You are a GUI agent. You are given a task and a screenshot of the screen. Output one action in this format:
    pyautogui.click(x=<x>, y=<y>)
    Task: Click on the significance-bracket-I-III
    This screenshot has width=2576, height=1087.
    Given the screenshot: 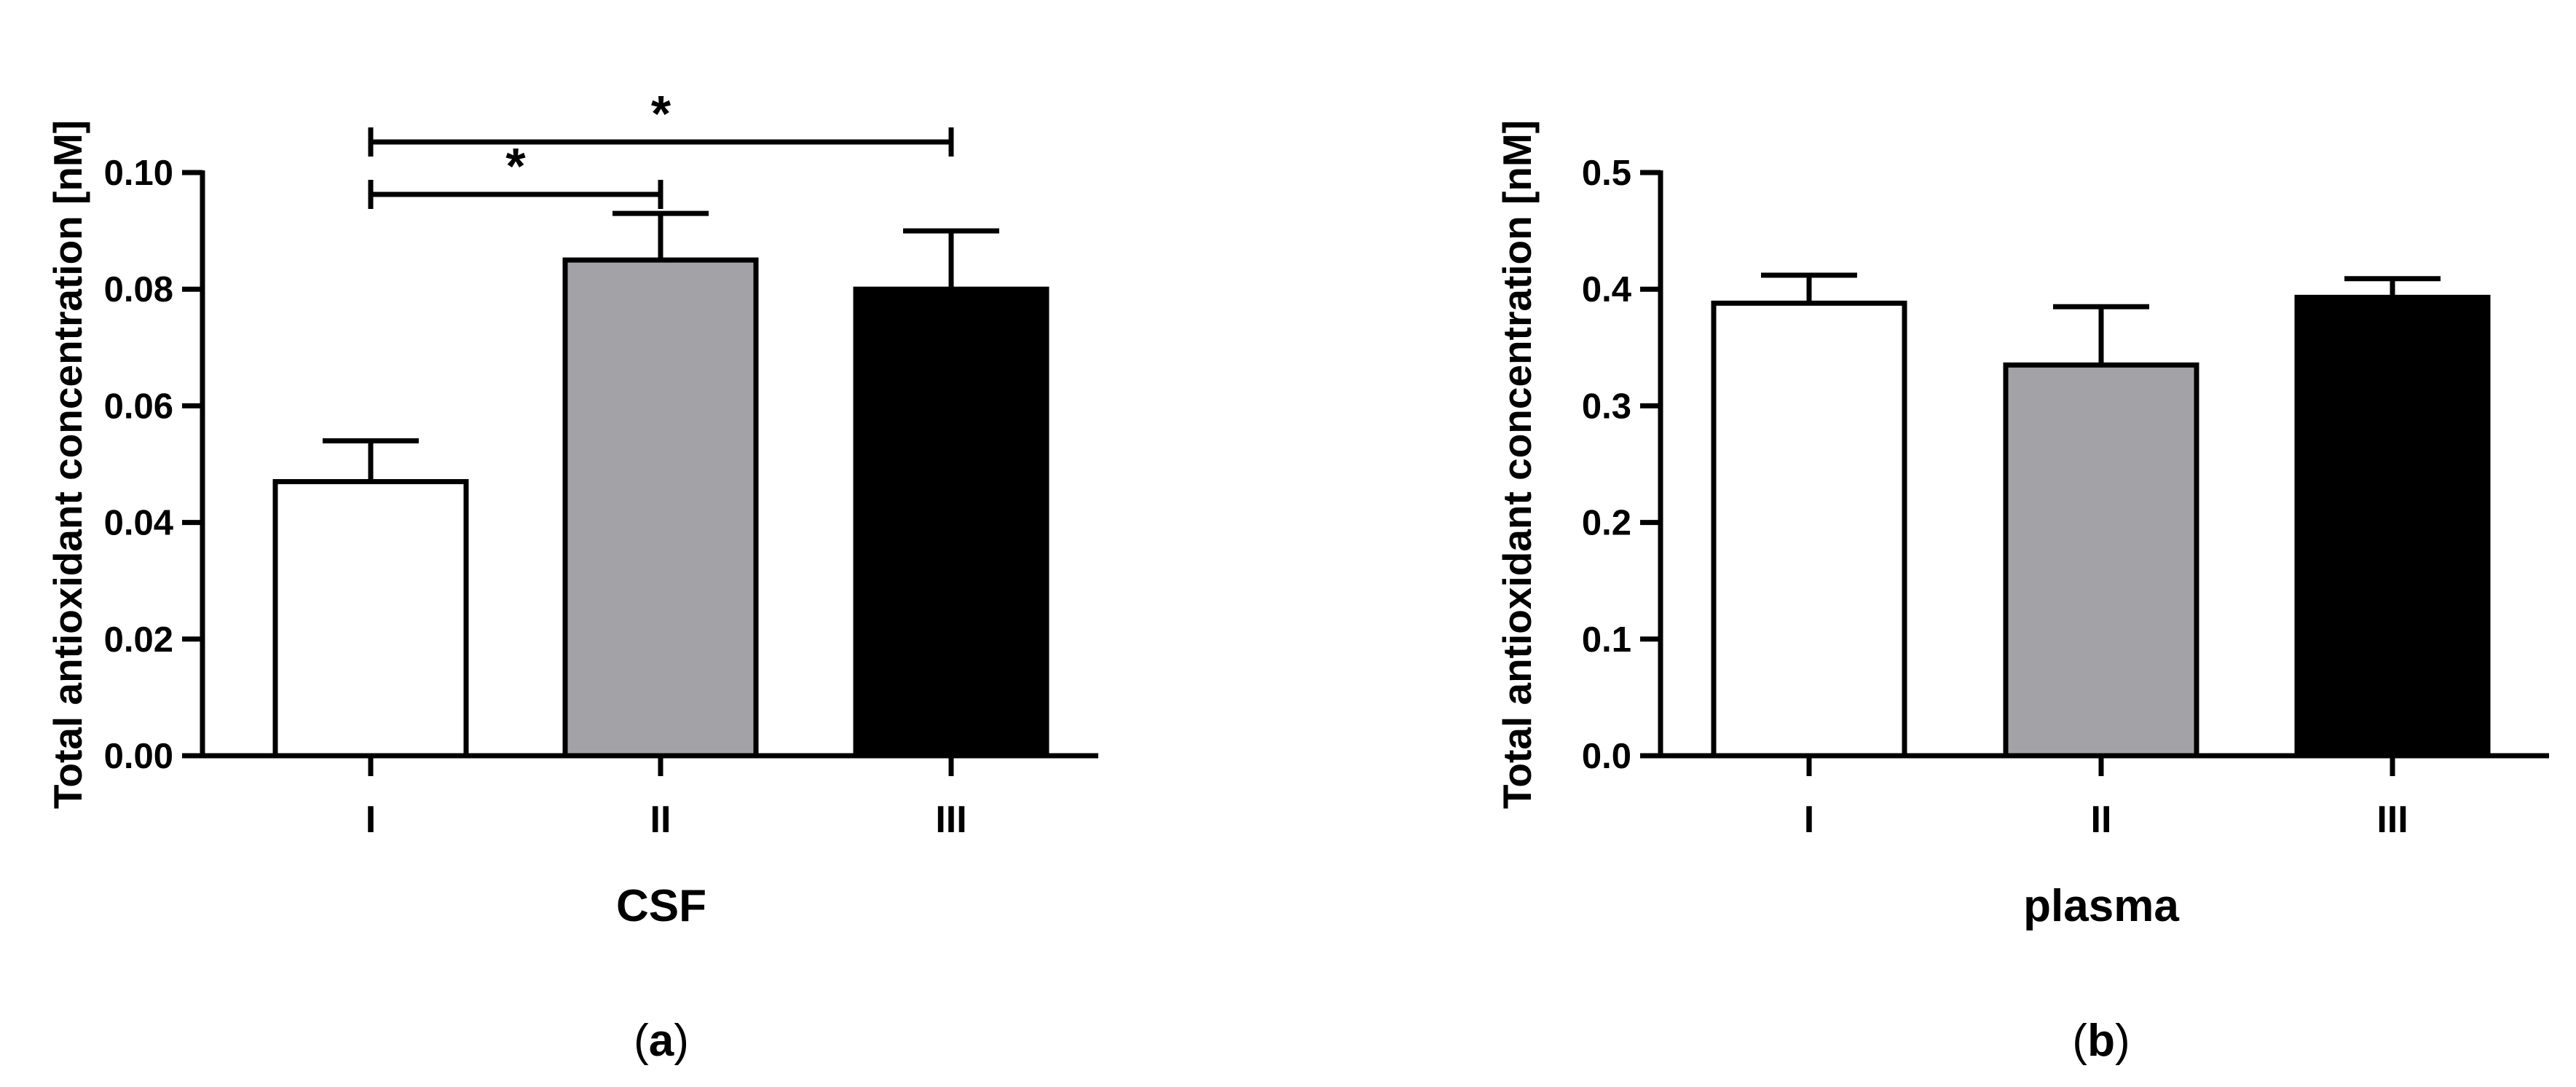 What is the action you would take?
    pyautogui.click(x=661, y=142)
    